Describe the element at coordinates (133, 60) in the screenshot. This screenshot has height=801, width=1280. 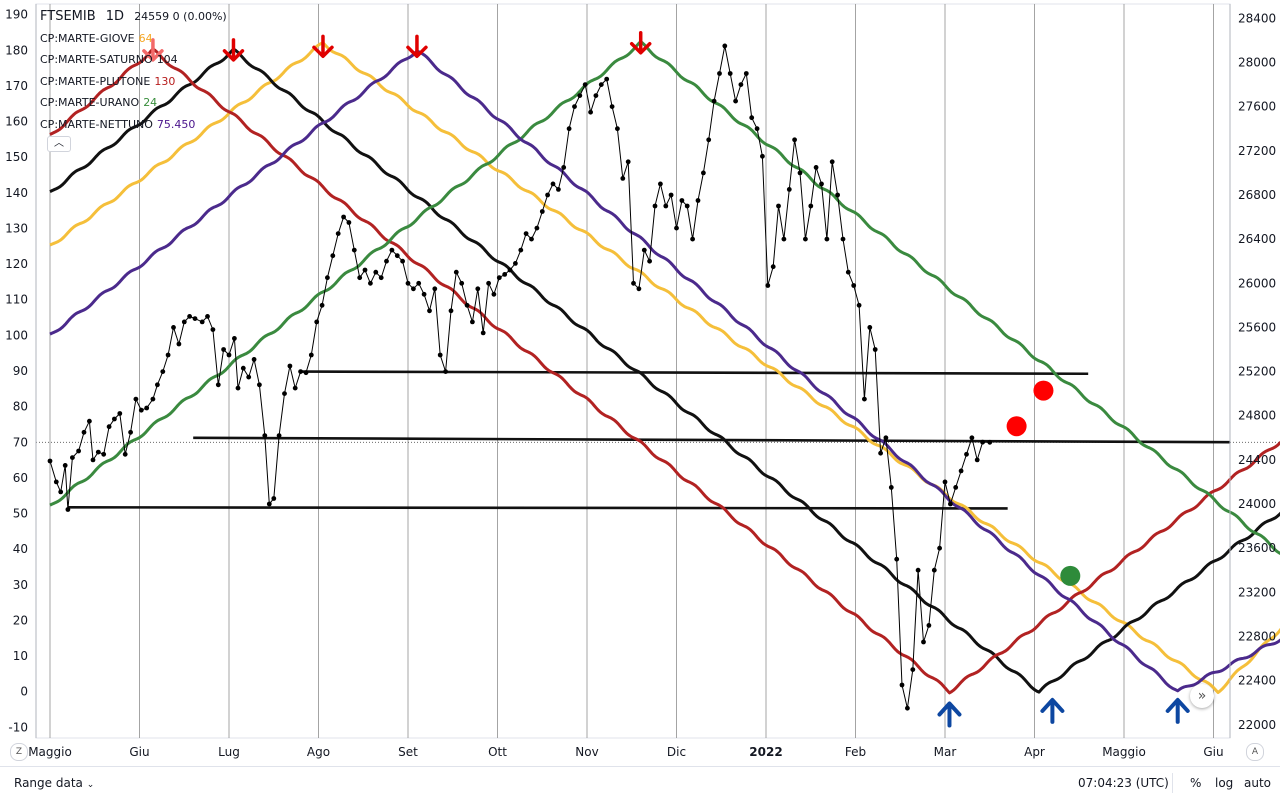
I see `legend-item: CP:MARTE-SATURNO 104` at that location.